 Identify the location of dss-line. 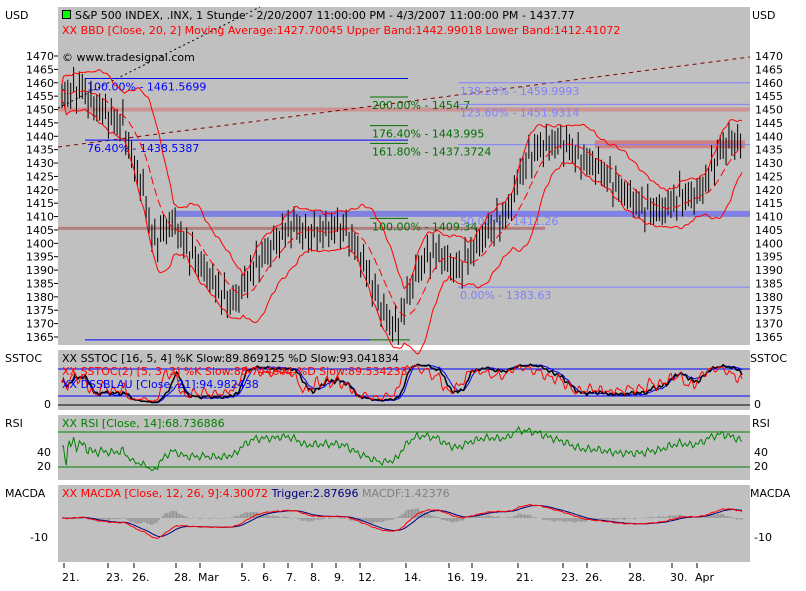
(402, 384).